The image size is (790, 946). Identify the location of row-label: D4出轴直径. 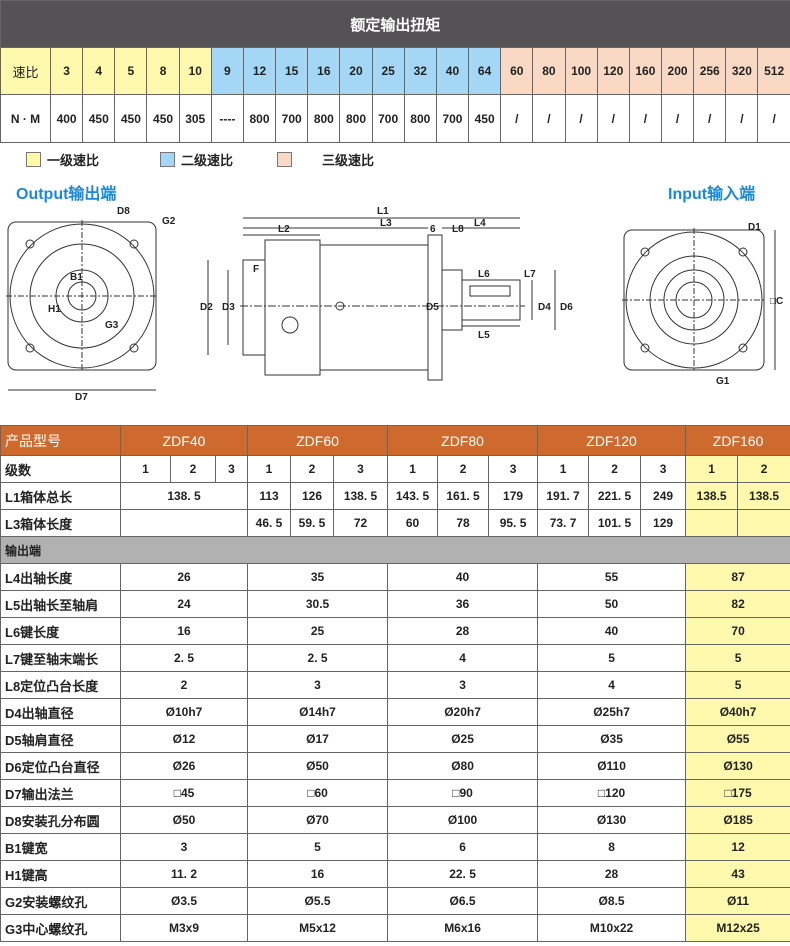
(60, 712).